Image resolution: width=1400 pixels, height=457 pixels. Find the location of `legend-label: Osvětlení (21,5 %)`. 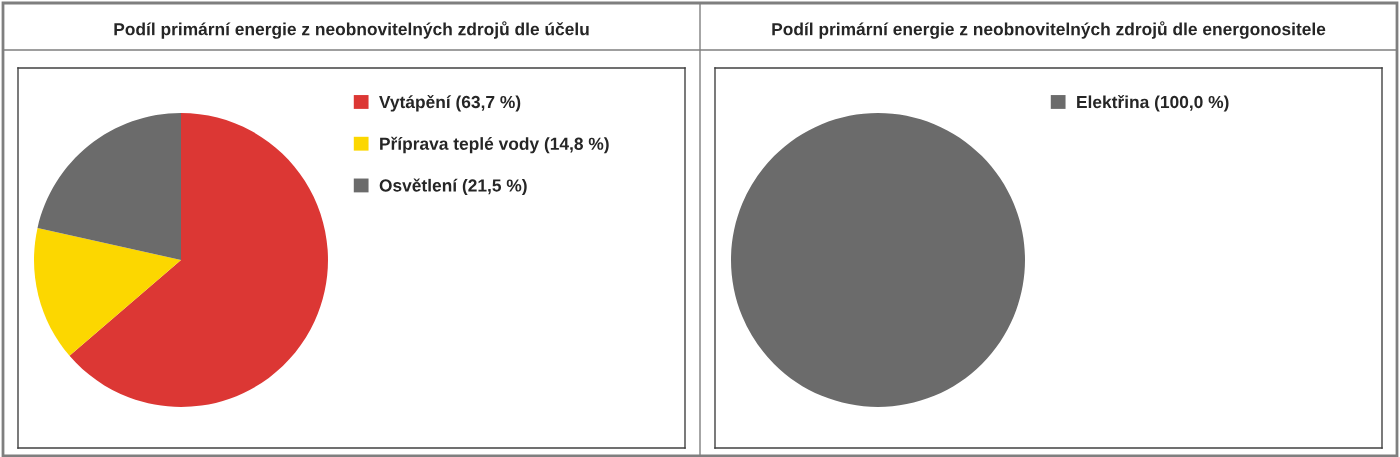

legend-label: Osvětlení (21,5 %) is located at coordinates (453, 187).